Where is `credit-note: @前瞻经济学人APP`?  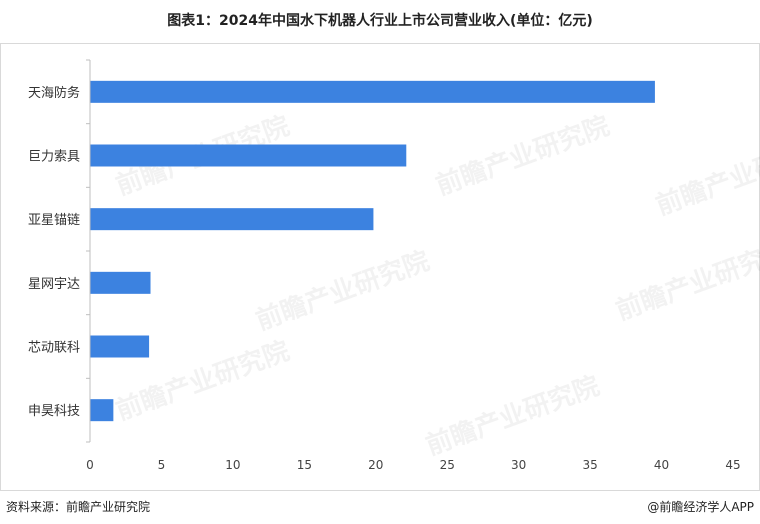
credit-note: @前瞻经济学人APP is located at coordinates (700, 507).